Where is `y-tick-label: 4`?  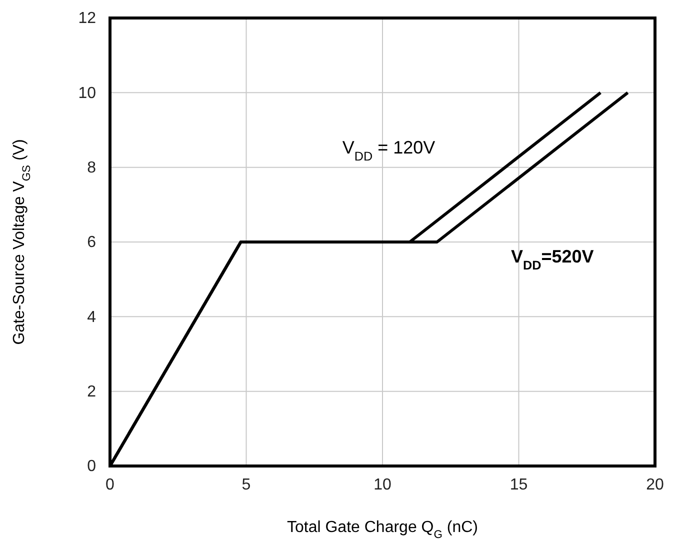 y-tick-label: 4 is located at coordinates (91, 317).